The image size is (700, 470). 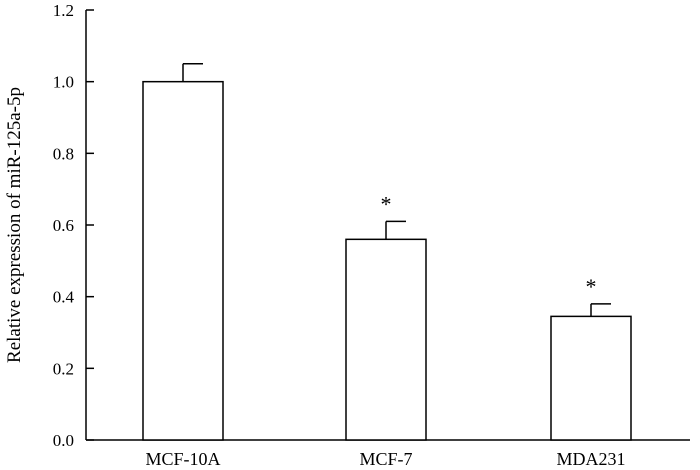 What do you see at coordinates (63, 440) in the screenshot?
I see `y-tick-label: 0.0` at bounding box center [63, 440].